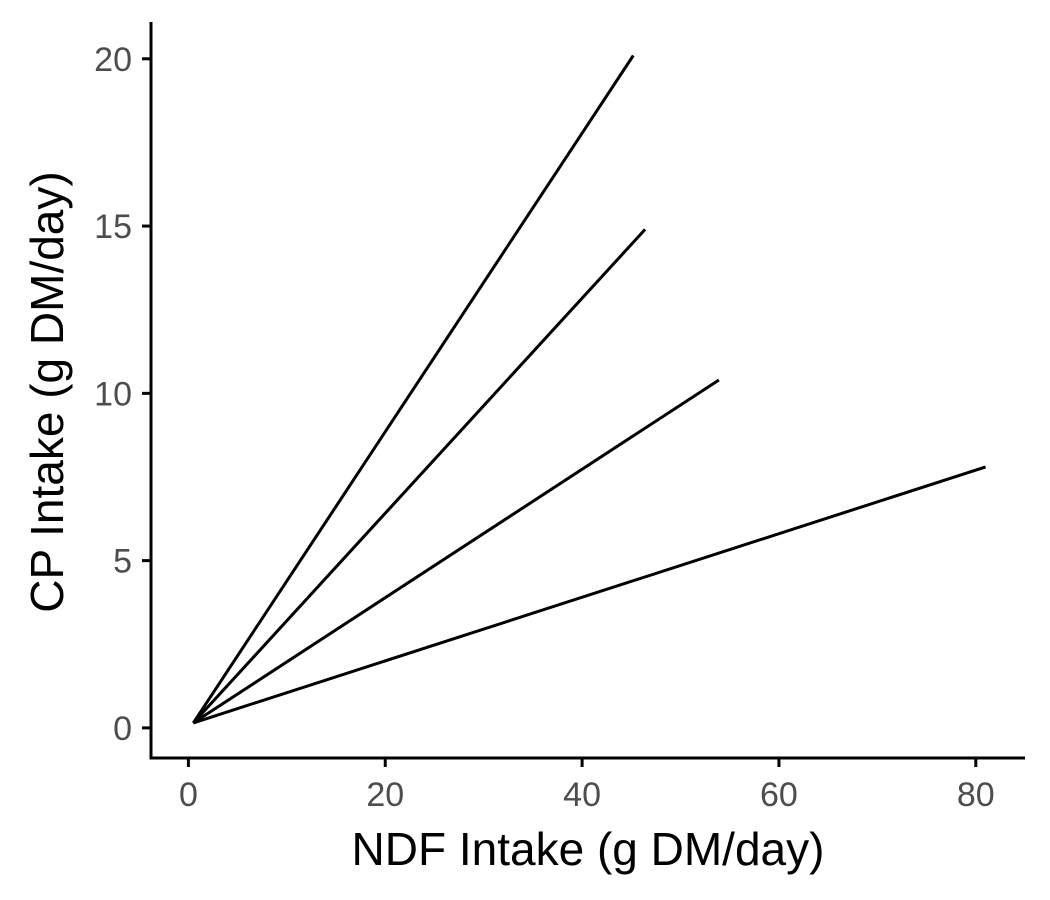 This screenshot has height=900, width=1050. I want to click on x-tick-label: 40, so click(582, 795).